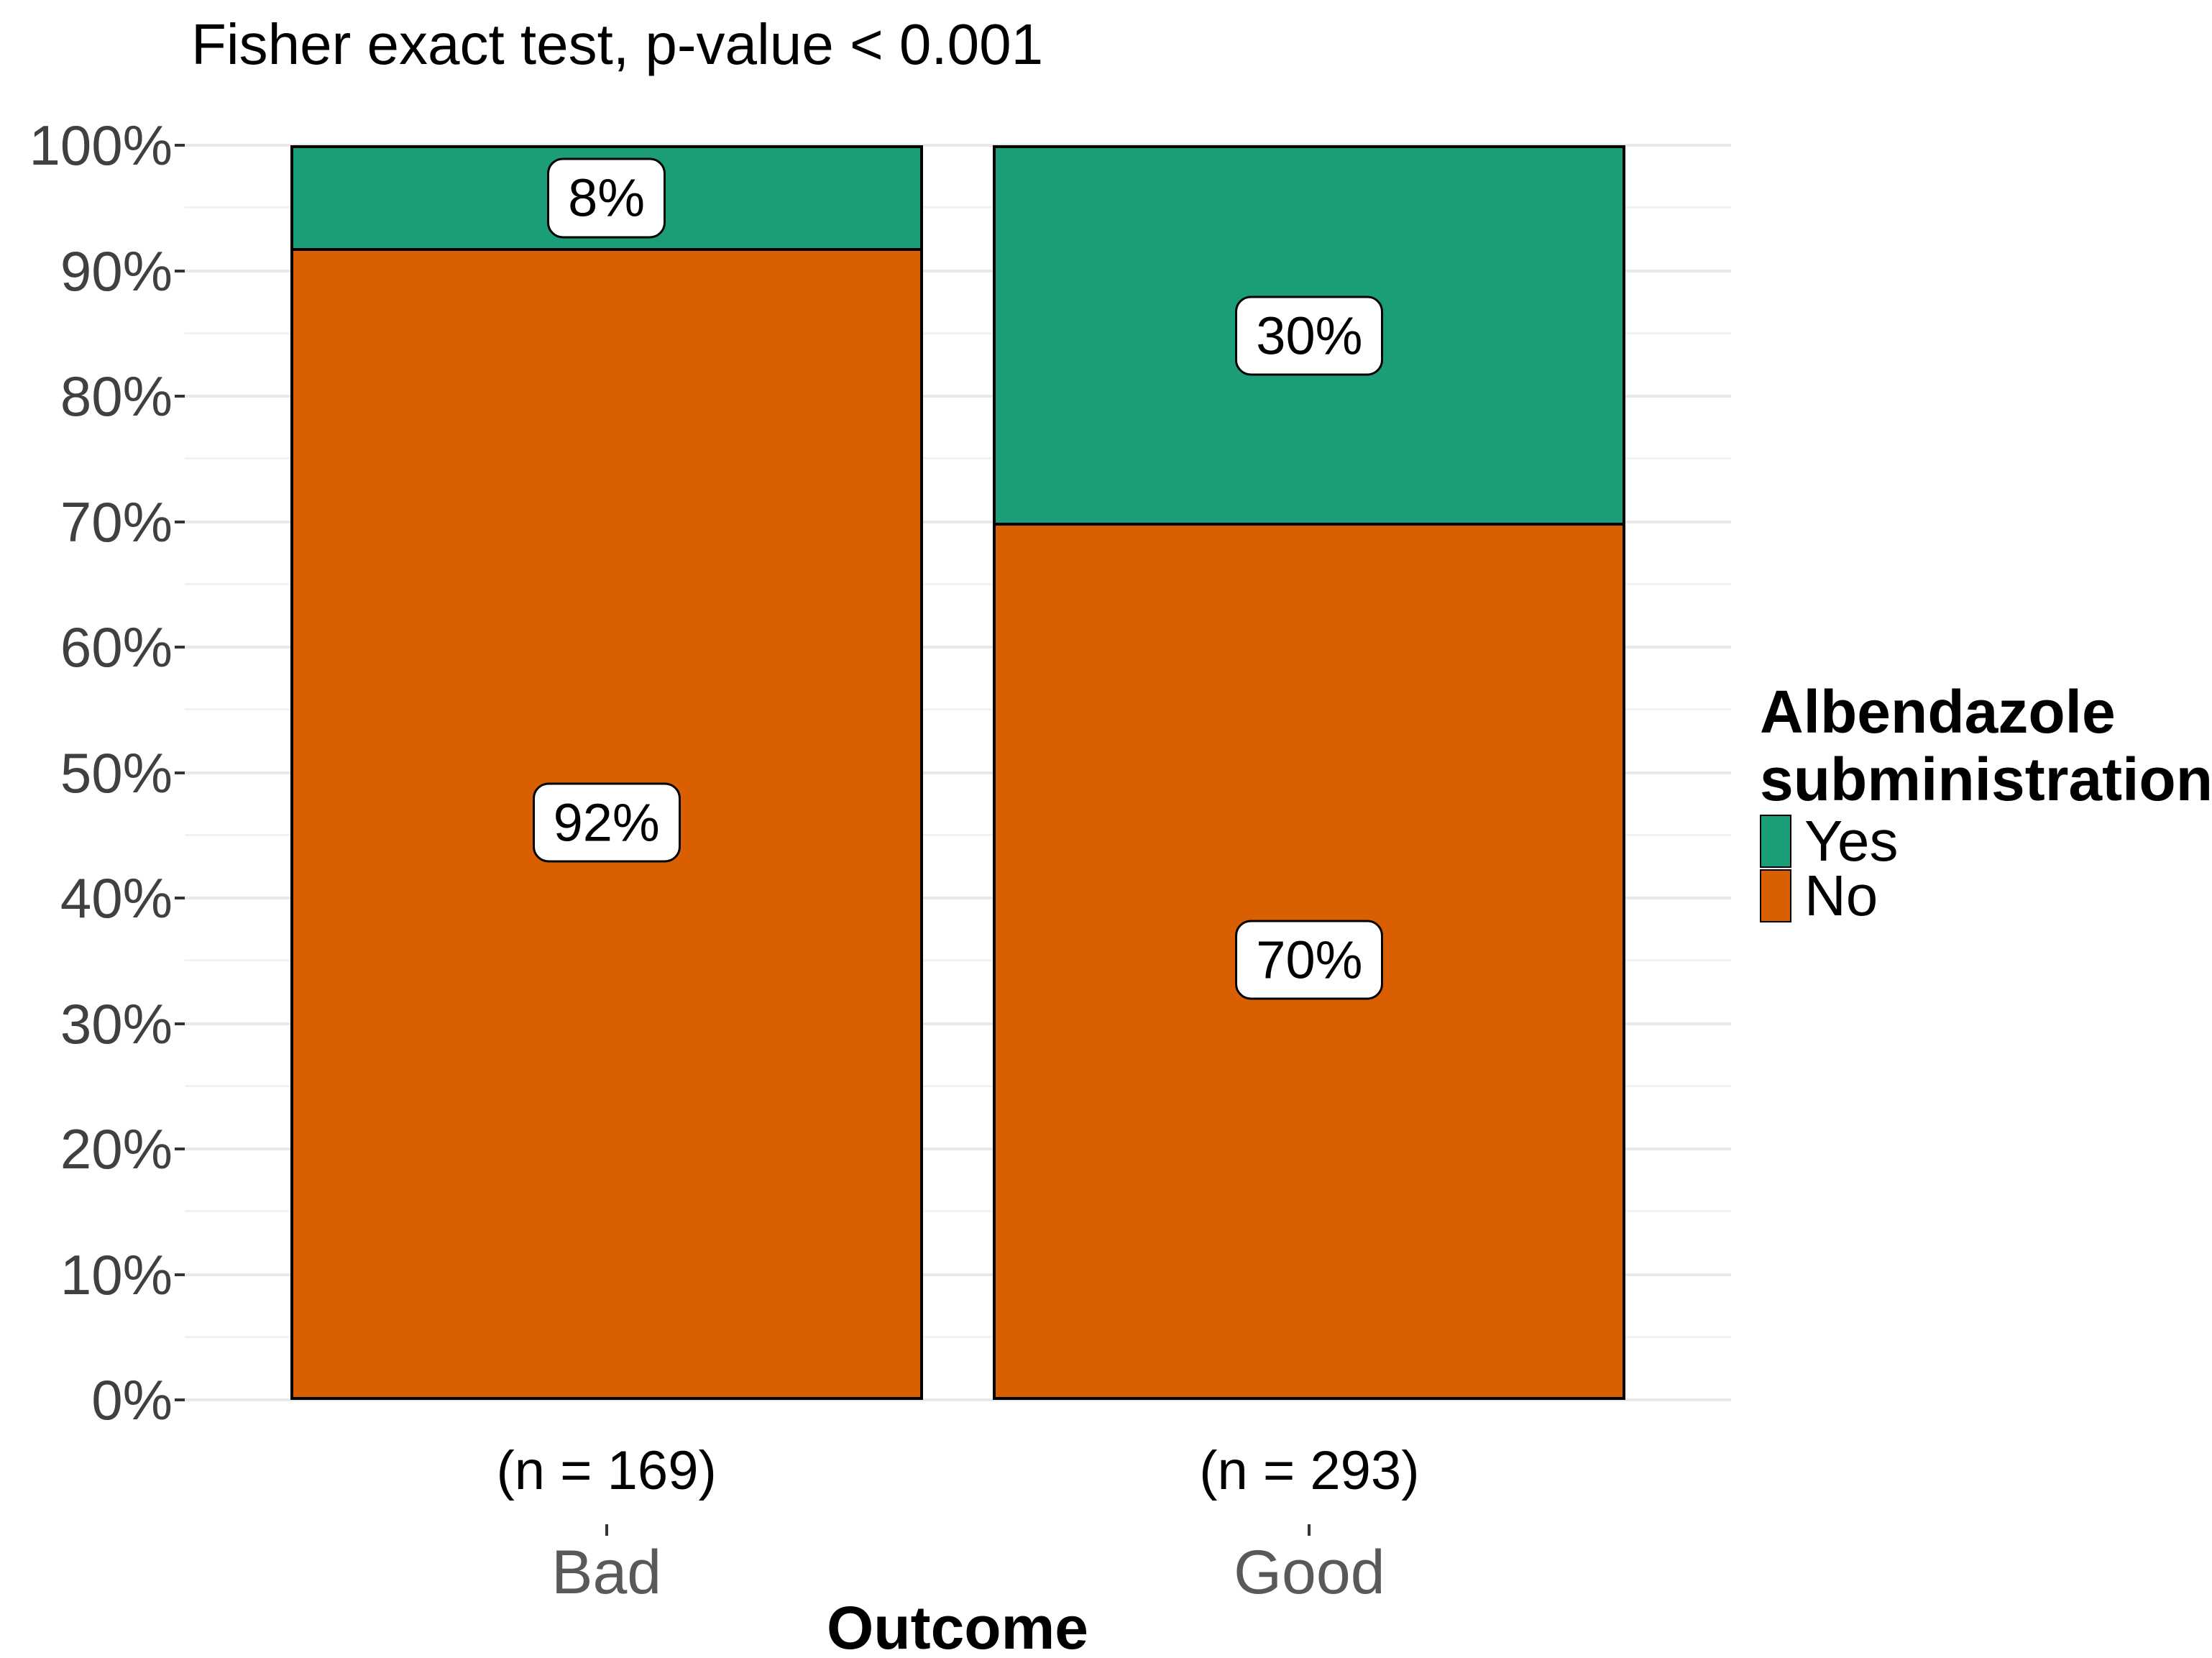  I want to click on legend-swatch-no, so click(1775, 896).